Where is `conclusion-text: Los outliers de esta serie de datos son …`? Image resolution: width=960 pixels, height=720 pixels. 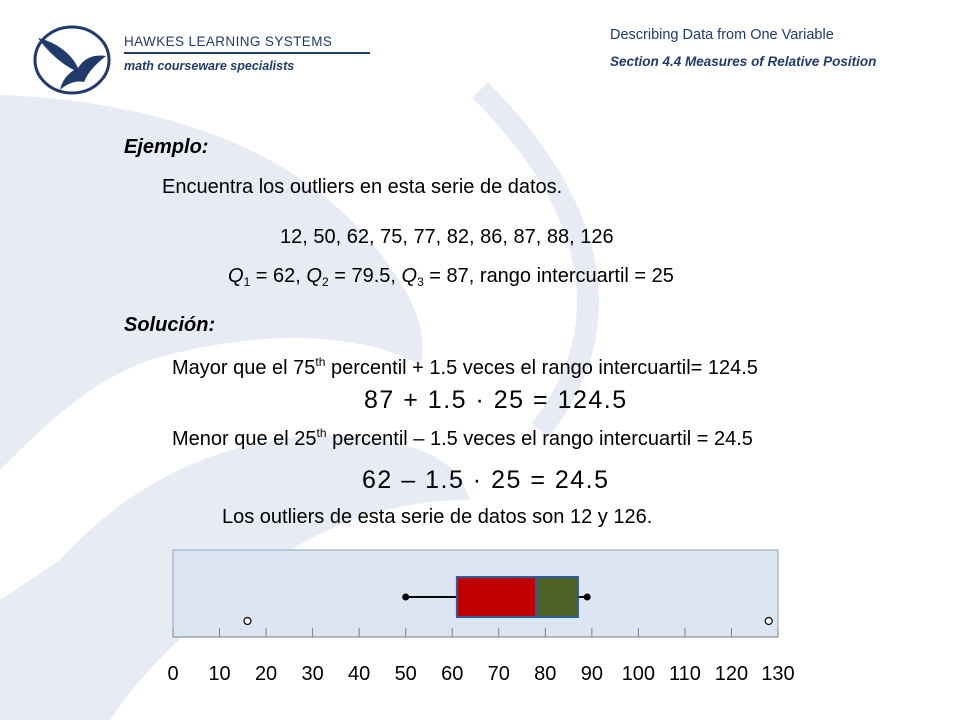 conclusion-text: Los outliers de esta serie de datos son … is located at coordinates (437, 517).